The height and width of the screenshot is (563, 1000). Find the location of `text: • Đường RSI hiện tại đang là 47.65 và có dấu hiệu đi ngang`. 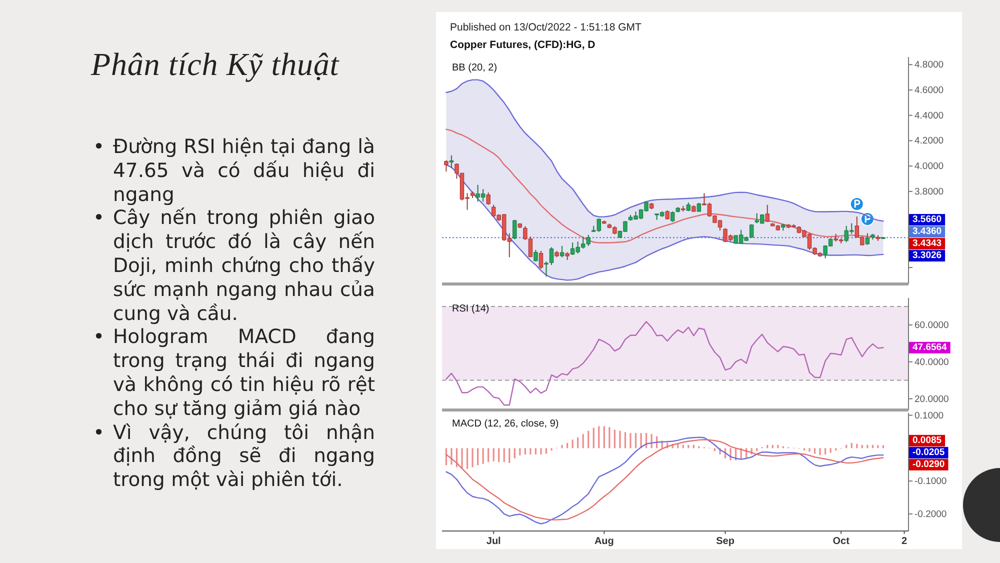

text: • Đường RSI hiện tại đang là 47.65 và có dấu hiệu đi ngang is located at coordinates (234, 170).